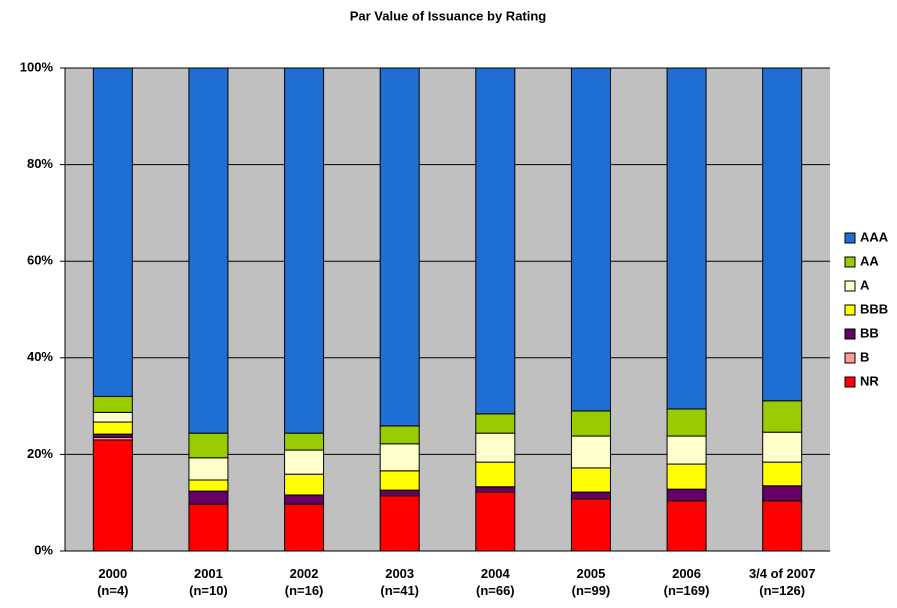 The image size is (897, 608). I want to click on legend-label: AAA, so click(874, 236).